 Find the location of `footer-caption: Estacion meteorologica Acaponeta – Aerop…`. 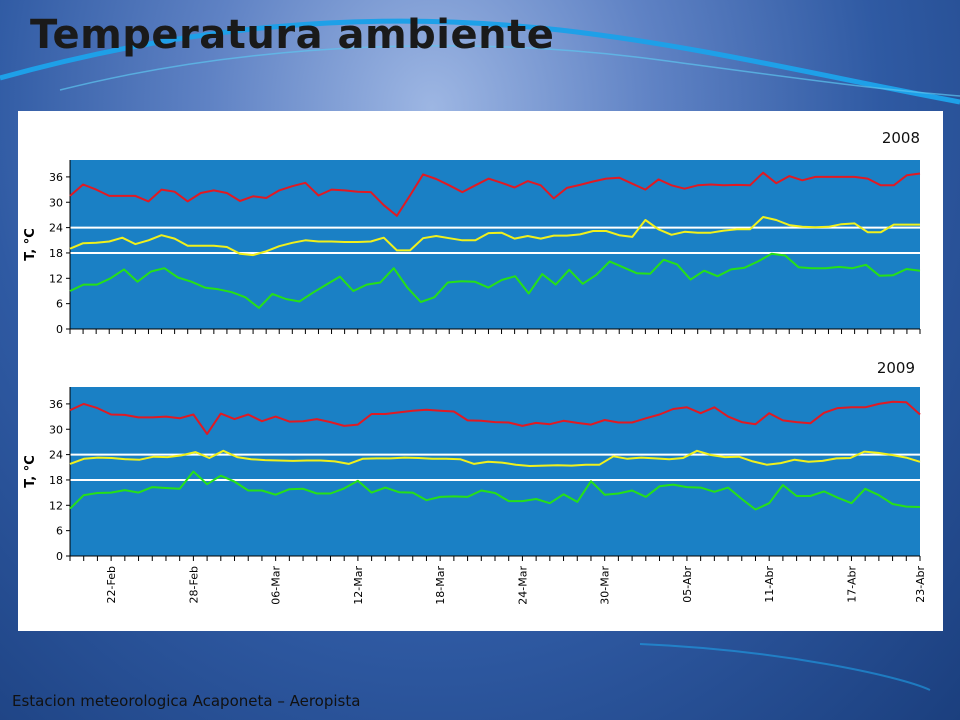

footer-caption: Estacion meteorologica Acaponeta – Aerop… is located at coordinates (186, 701).